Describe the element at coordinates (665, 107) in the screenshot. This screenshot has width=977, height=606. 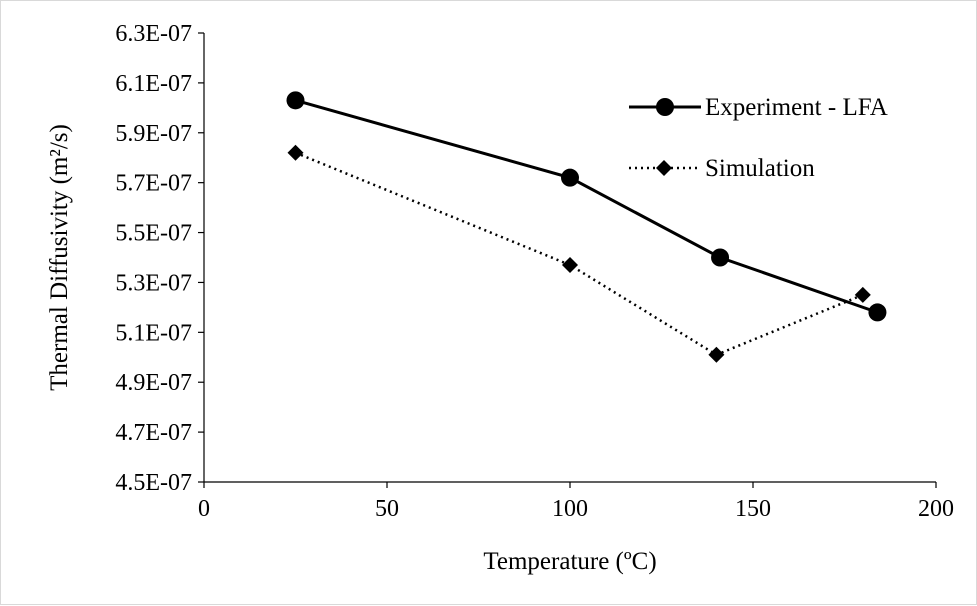
I see `legend-marker-circle` at that location.